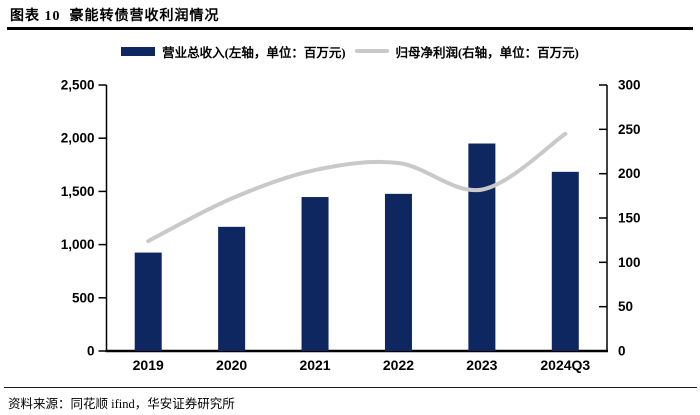 Image resolution: width=700 pixels, height=415 pixels. What do you see at coordinates (398, 272) in the screenshot?
I see `bar-2022` at bounding box center [398, 272].